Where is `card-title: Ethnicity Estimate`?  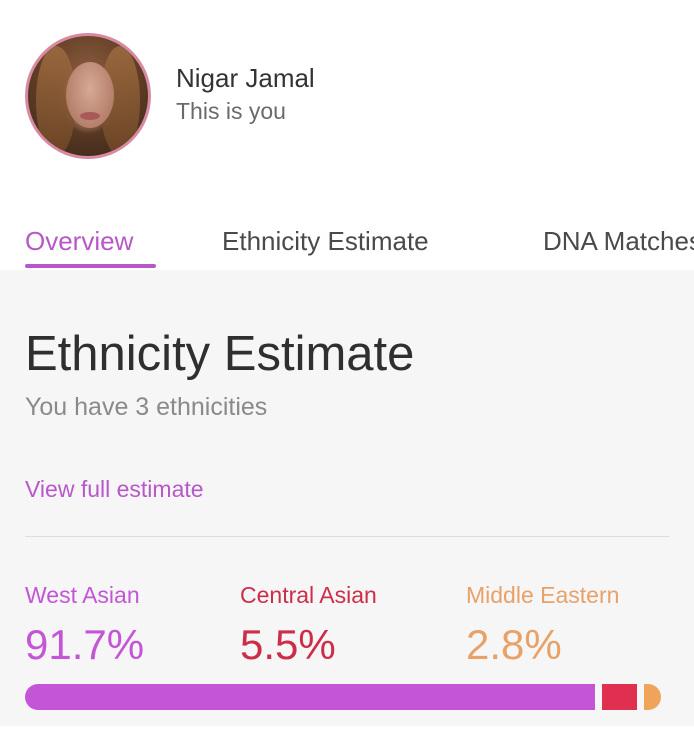 card-title: Ethnicity Estimate is located at coordinates (220, 354).